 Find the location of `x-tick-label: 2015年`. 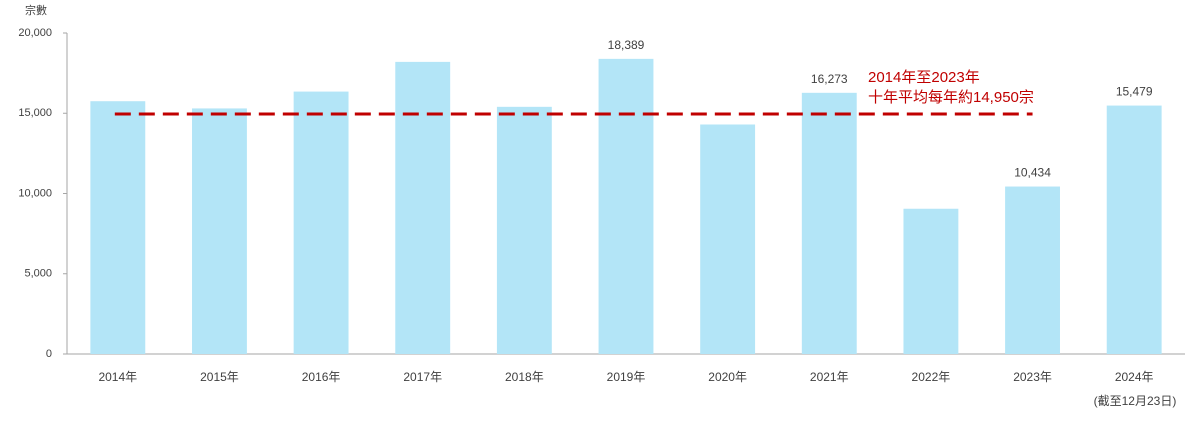

x-tick-label: 2015年 is located at coordinates (219, 377).